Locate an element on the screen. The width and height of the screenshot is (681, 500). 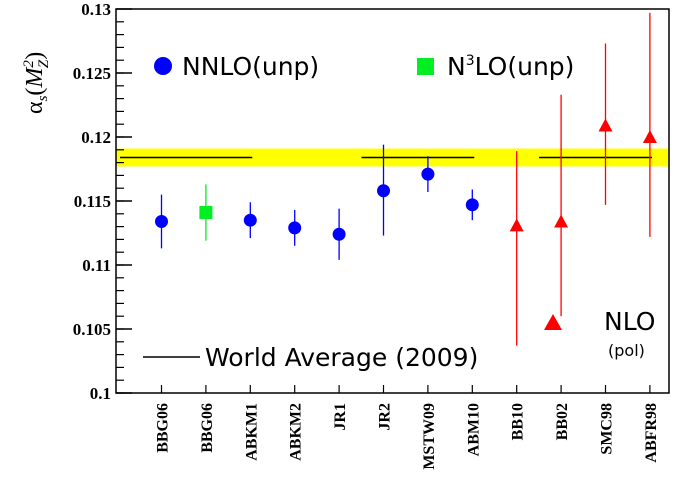
y-axis-var-sup: 2 is located at coordinates (29, 64).